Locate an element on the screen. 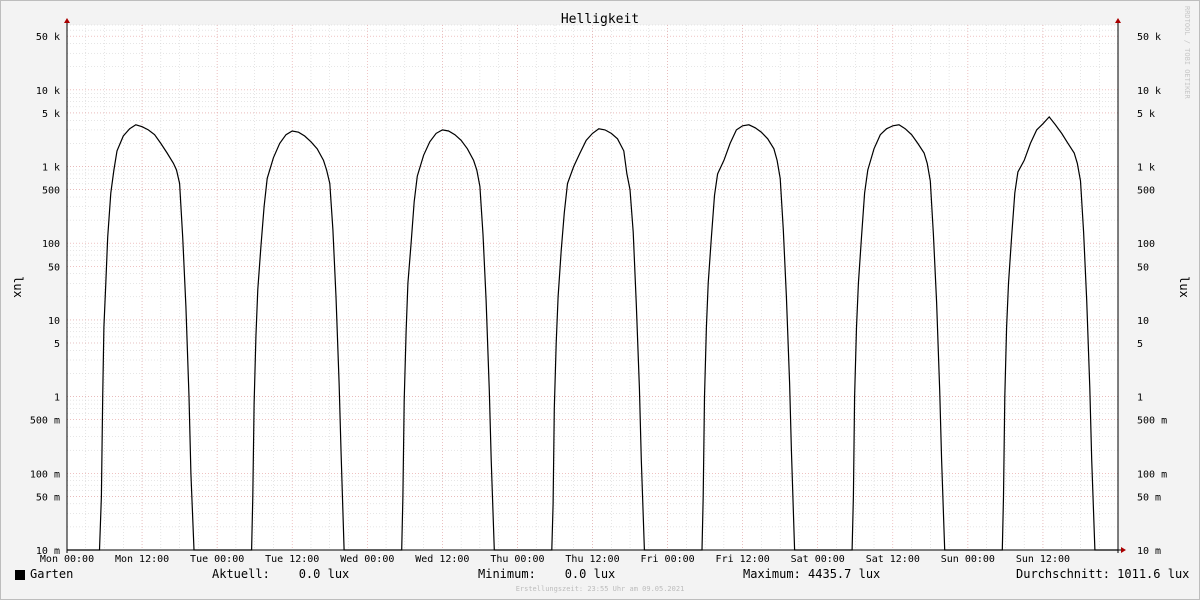  y-tick-label-left: 50 k is located at coordinates (48, 37).